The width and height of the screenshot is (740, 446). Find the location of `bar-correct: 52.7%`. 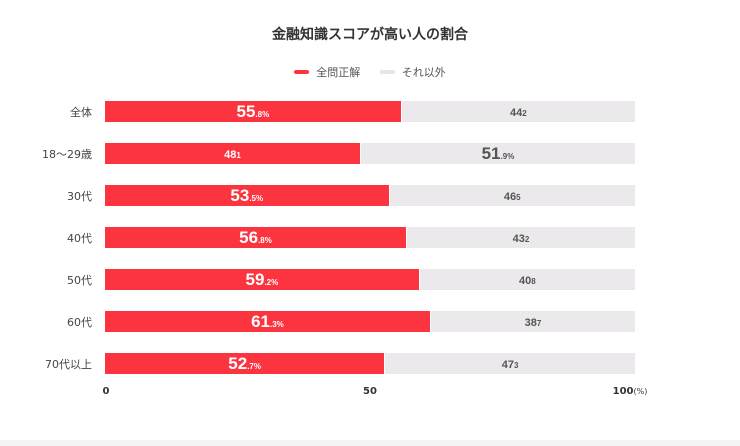

bar-correct: 52.7% is located at coordinates (245, 363).